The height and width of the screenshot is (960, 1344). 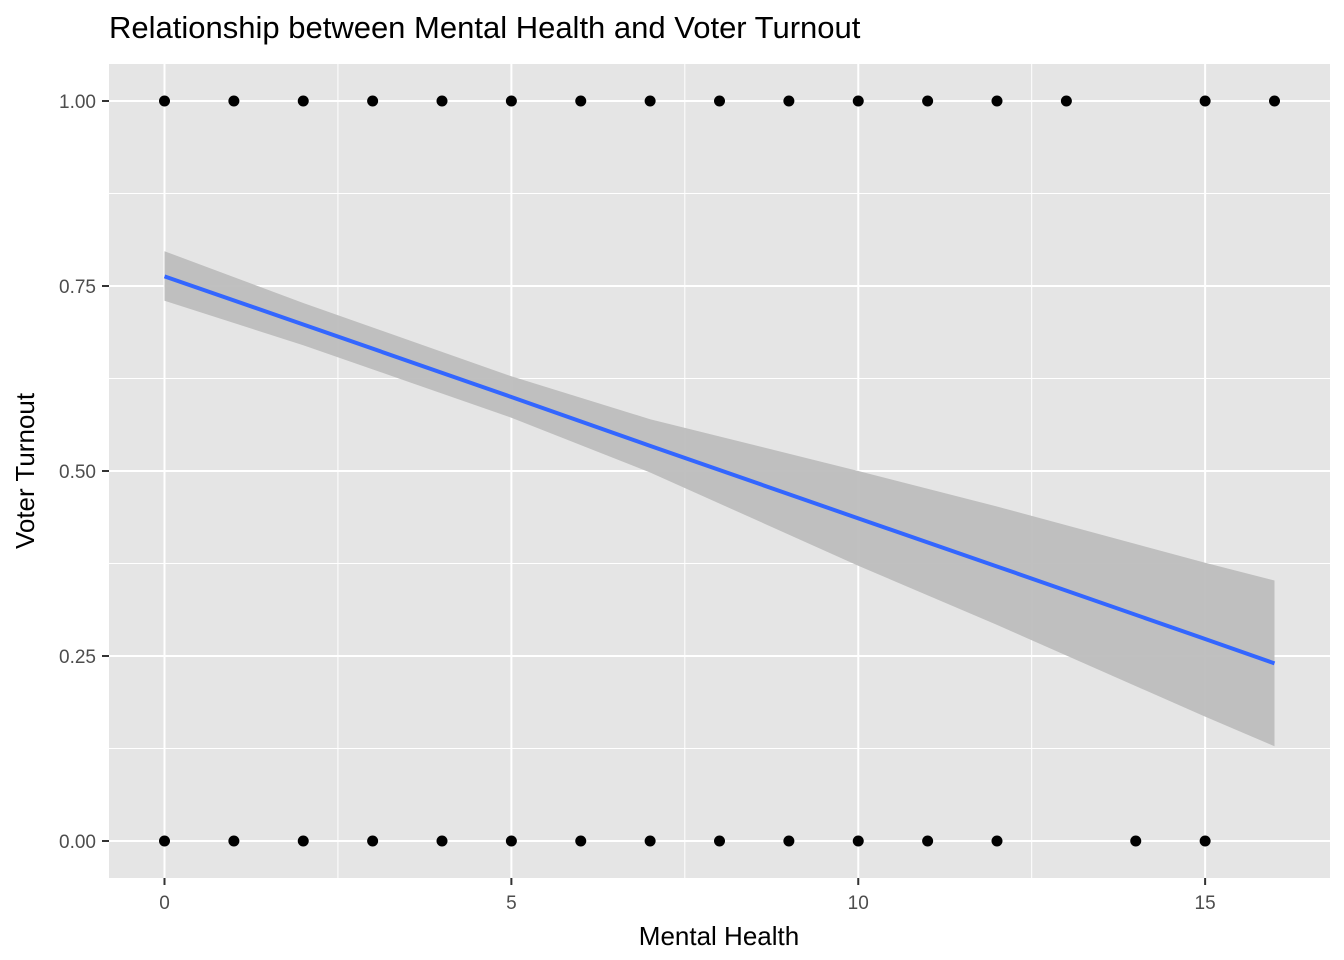 What do you see at coordinates (164, 903) in the screenshot?
I see `x-tick-label: 0` at bounding box center [164, 903].